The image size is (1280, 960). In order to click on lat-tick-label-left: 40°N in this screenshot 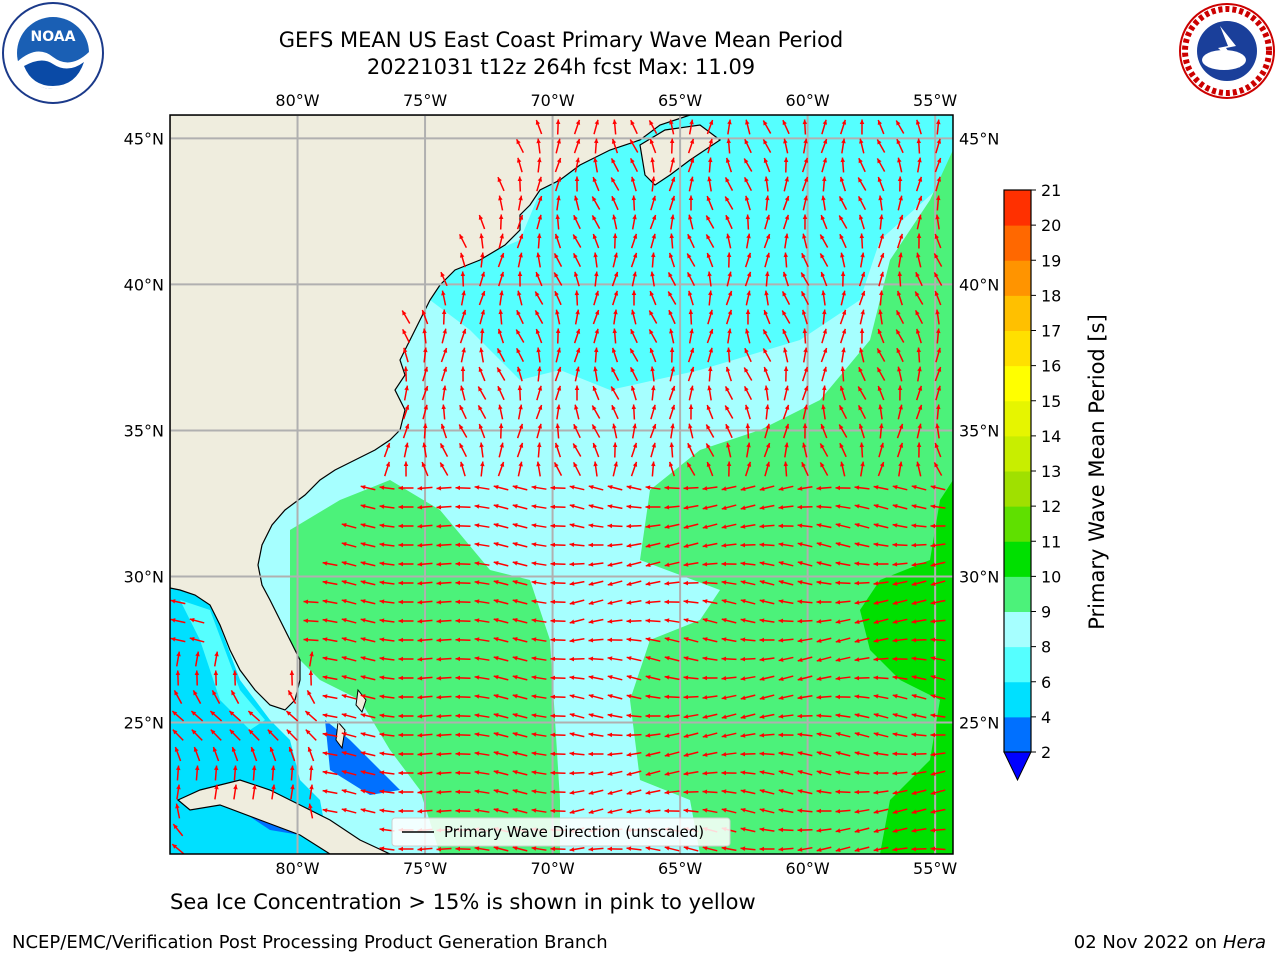, I will do `click(144, 284)`.